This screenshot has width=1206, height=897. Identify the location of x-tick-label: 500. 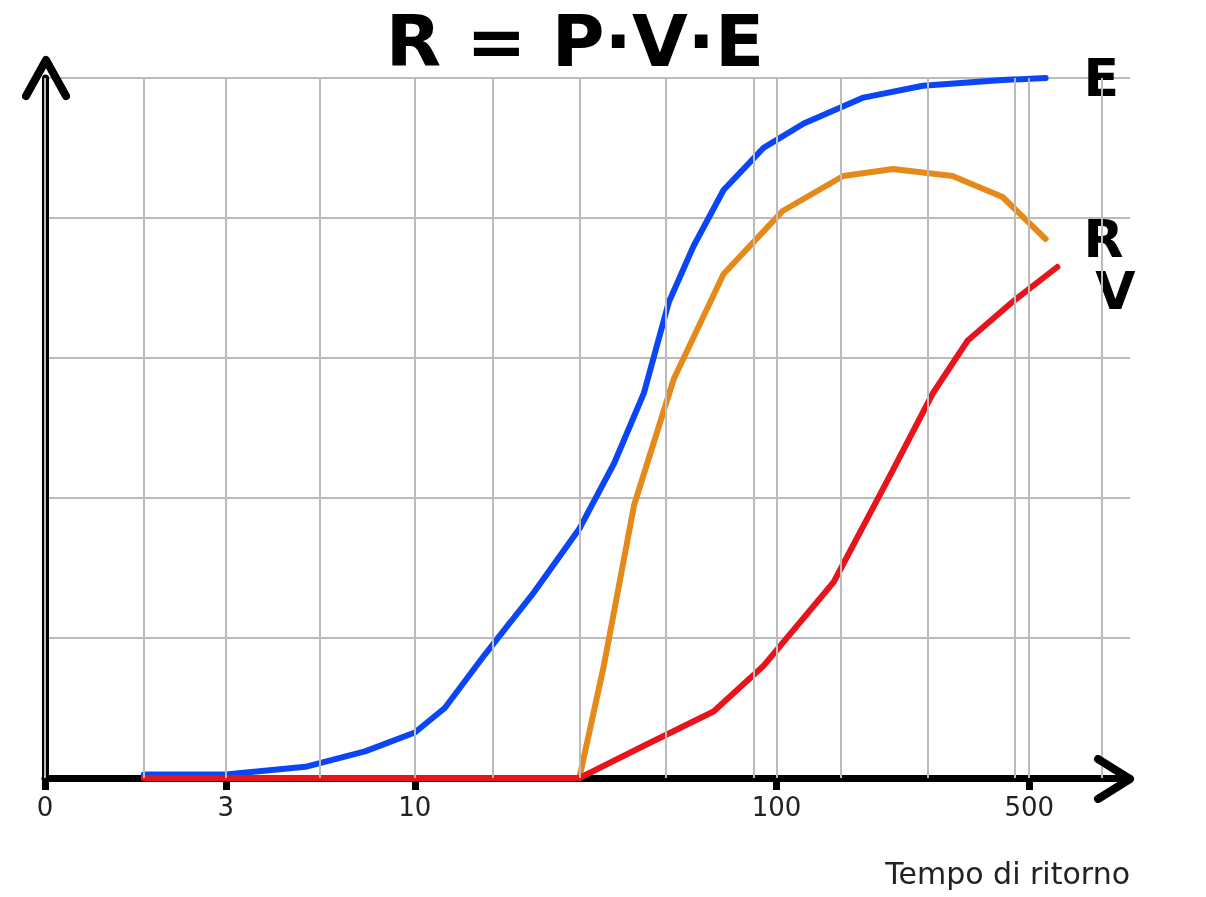
(1029, 807).